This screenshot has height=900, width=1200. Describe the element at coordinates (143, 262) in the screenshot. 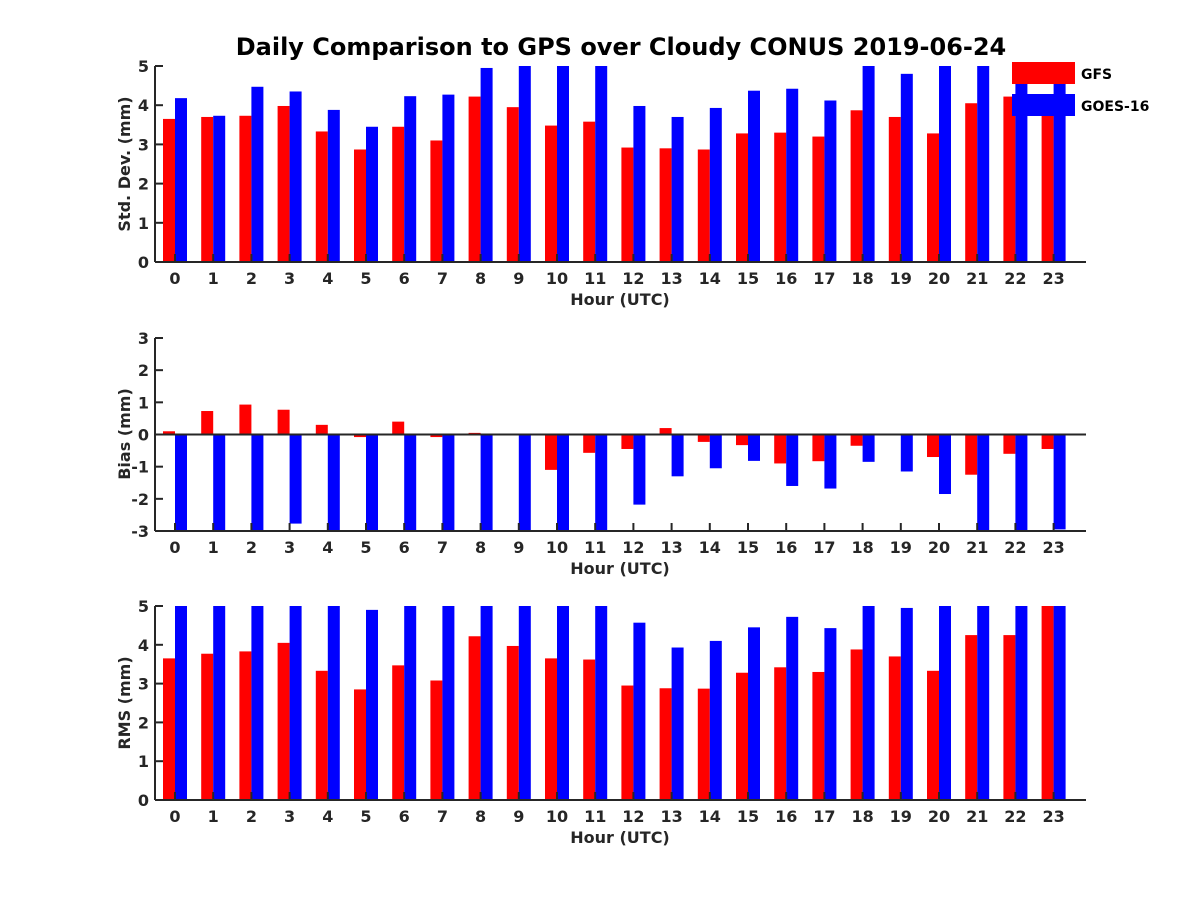

I see `y-tick-label: 0` at that location.